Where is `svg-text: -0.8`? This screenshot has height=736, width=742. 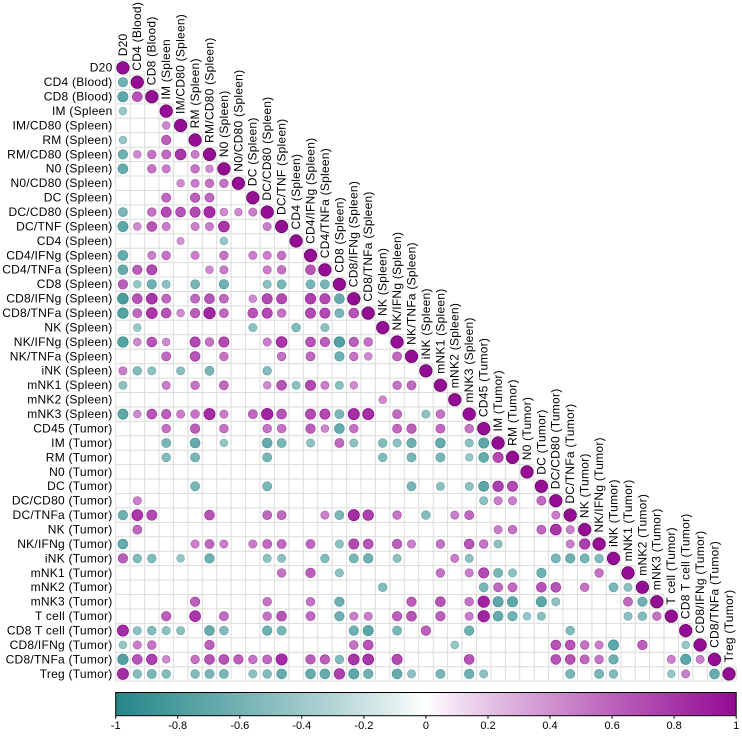
svg-text: -0.8 is located at coordinates (177, 726).